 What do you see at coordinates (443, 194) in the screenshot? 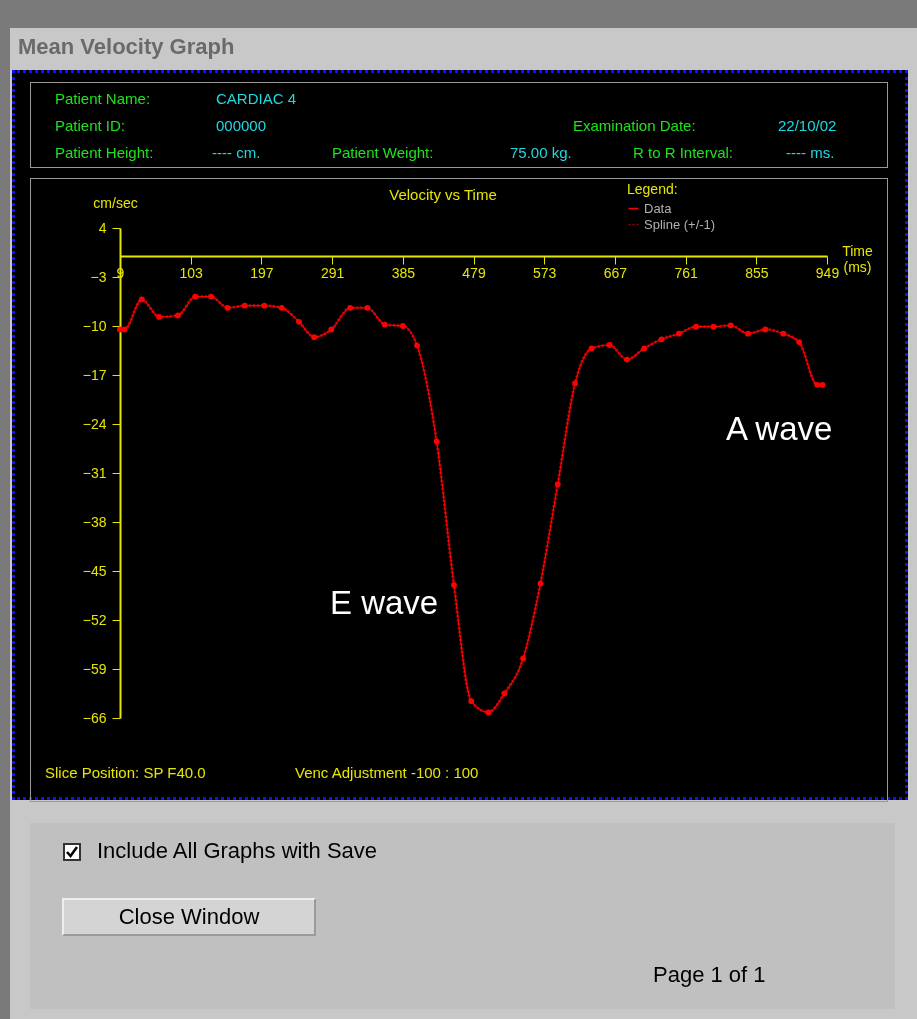
I see `chart-title: Velocity vs Time` at bounding box center [443, 194].